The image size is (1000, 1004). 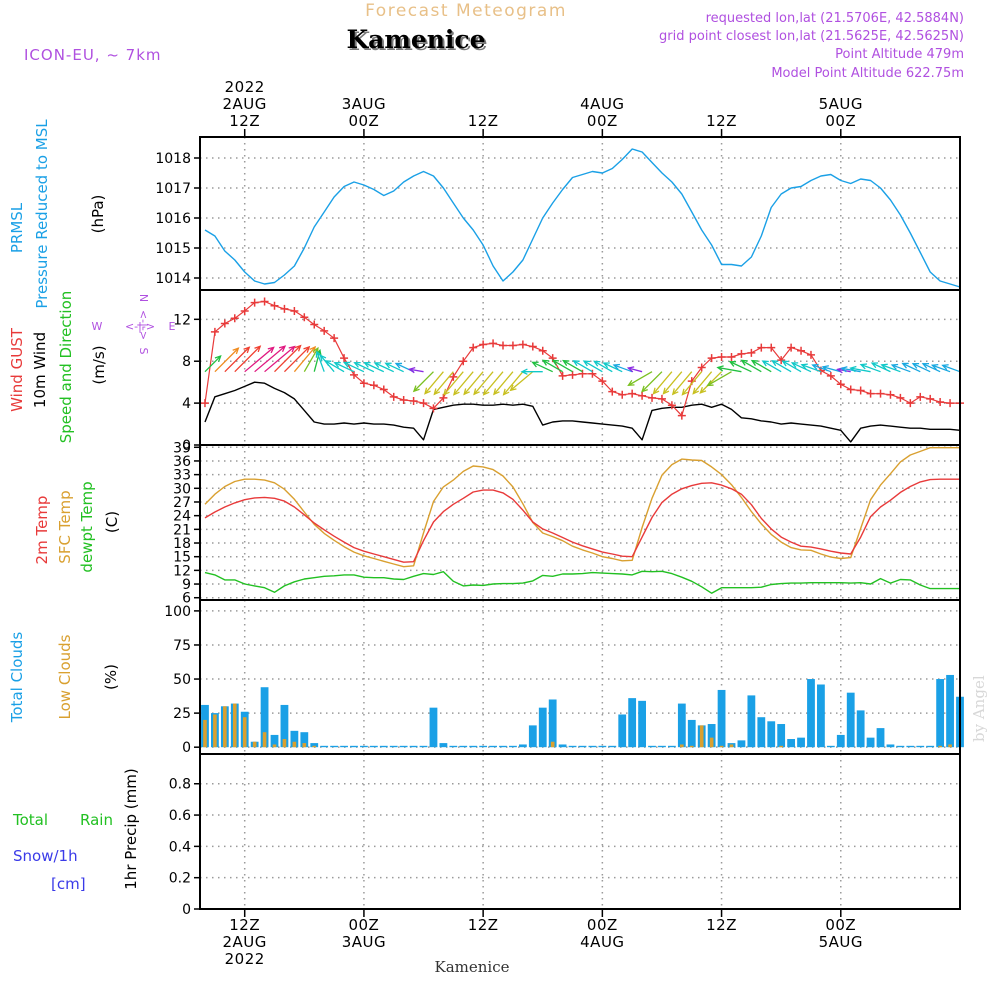 I want to click on top-time-label: 2AUG, so click(x=244, y=104).